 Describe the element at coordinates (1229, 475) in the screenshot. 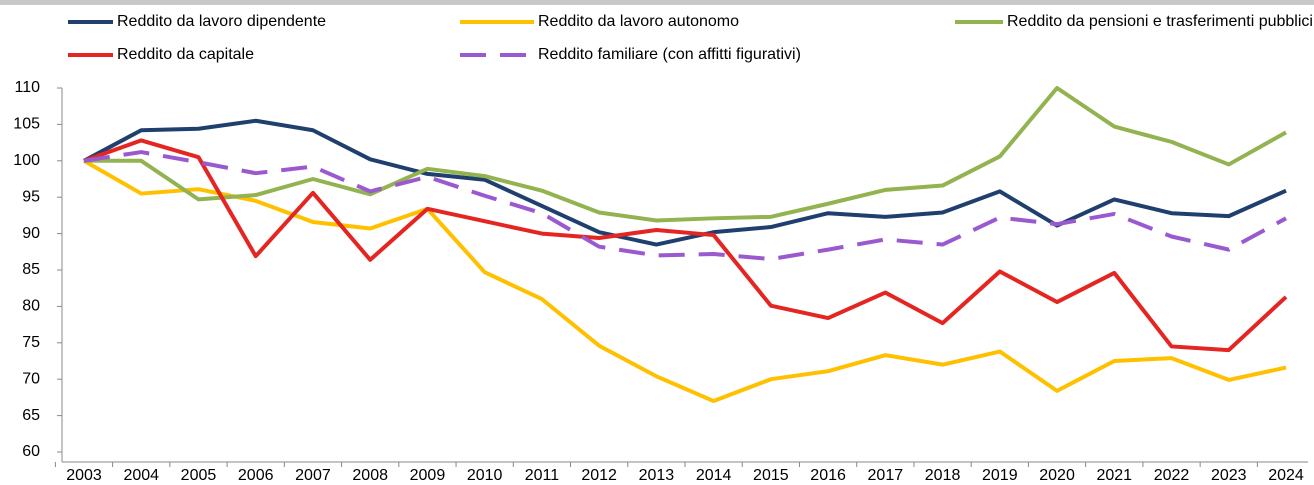

I see `x-tick-label: 2023` at that location.